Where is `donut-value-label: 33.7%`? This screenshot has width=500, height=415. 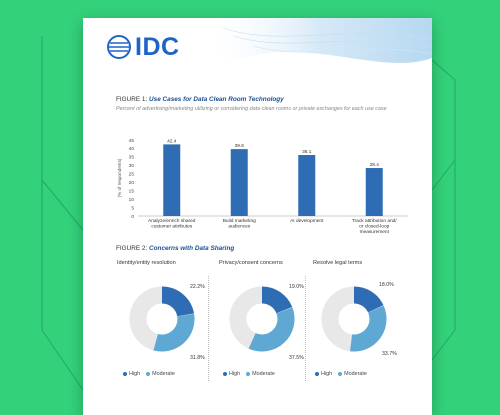 donut-value-label: 33.7% is located at coordinates (389, 354).